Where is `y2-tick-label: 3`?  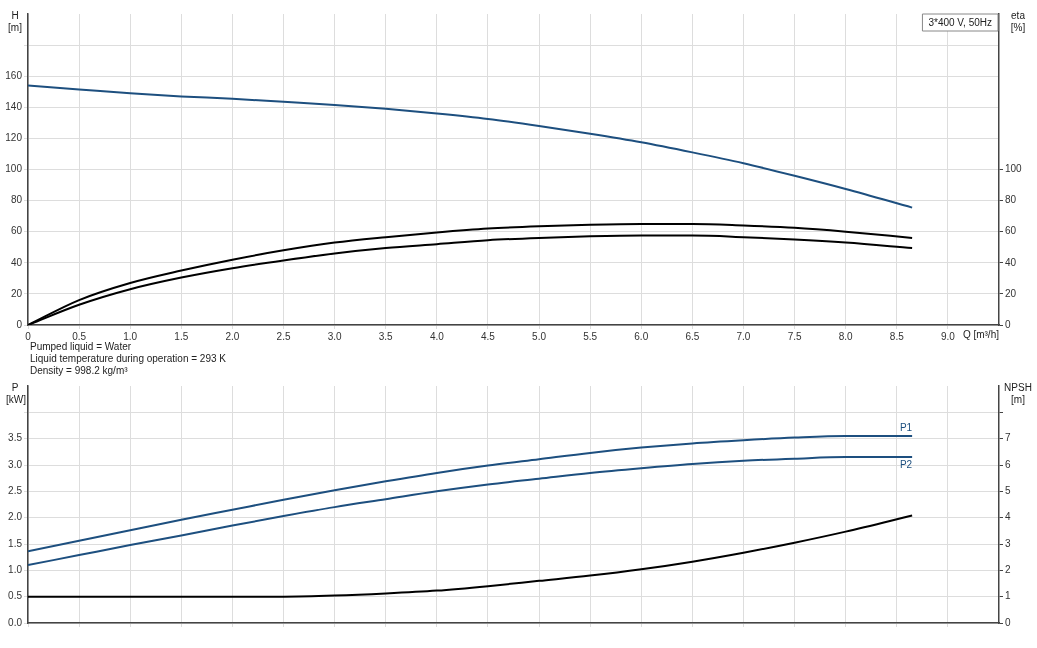 y2-tick-label: 3 is located at coordinates (1008, 543).